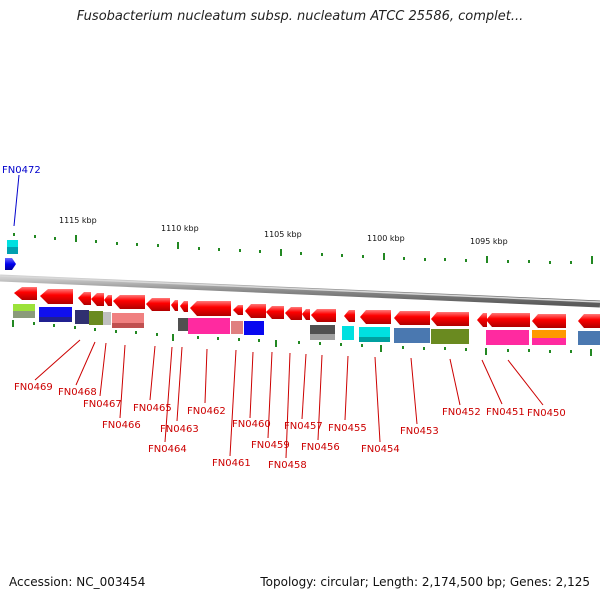  What do you see at coordinates (16, 200) in the screenshot?
I see `leader-line-fn0472` at bounding box center [16, 200].